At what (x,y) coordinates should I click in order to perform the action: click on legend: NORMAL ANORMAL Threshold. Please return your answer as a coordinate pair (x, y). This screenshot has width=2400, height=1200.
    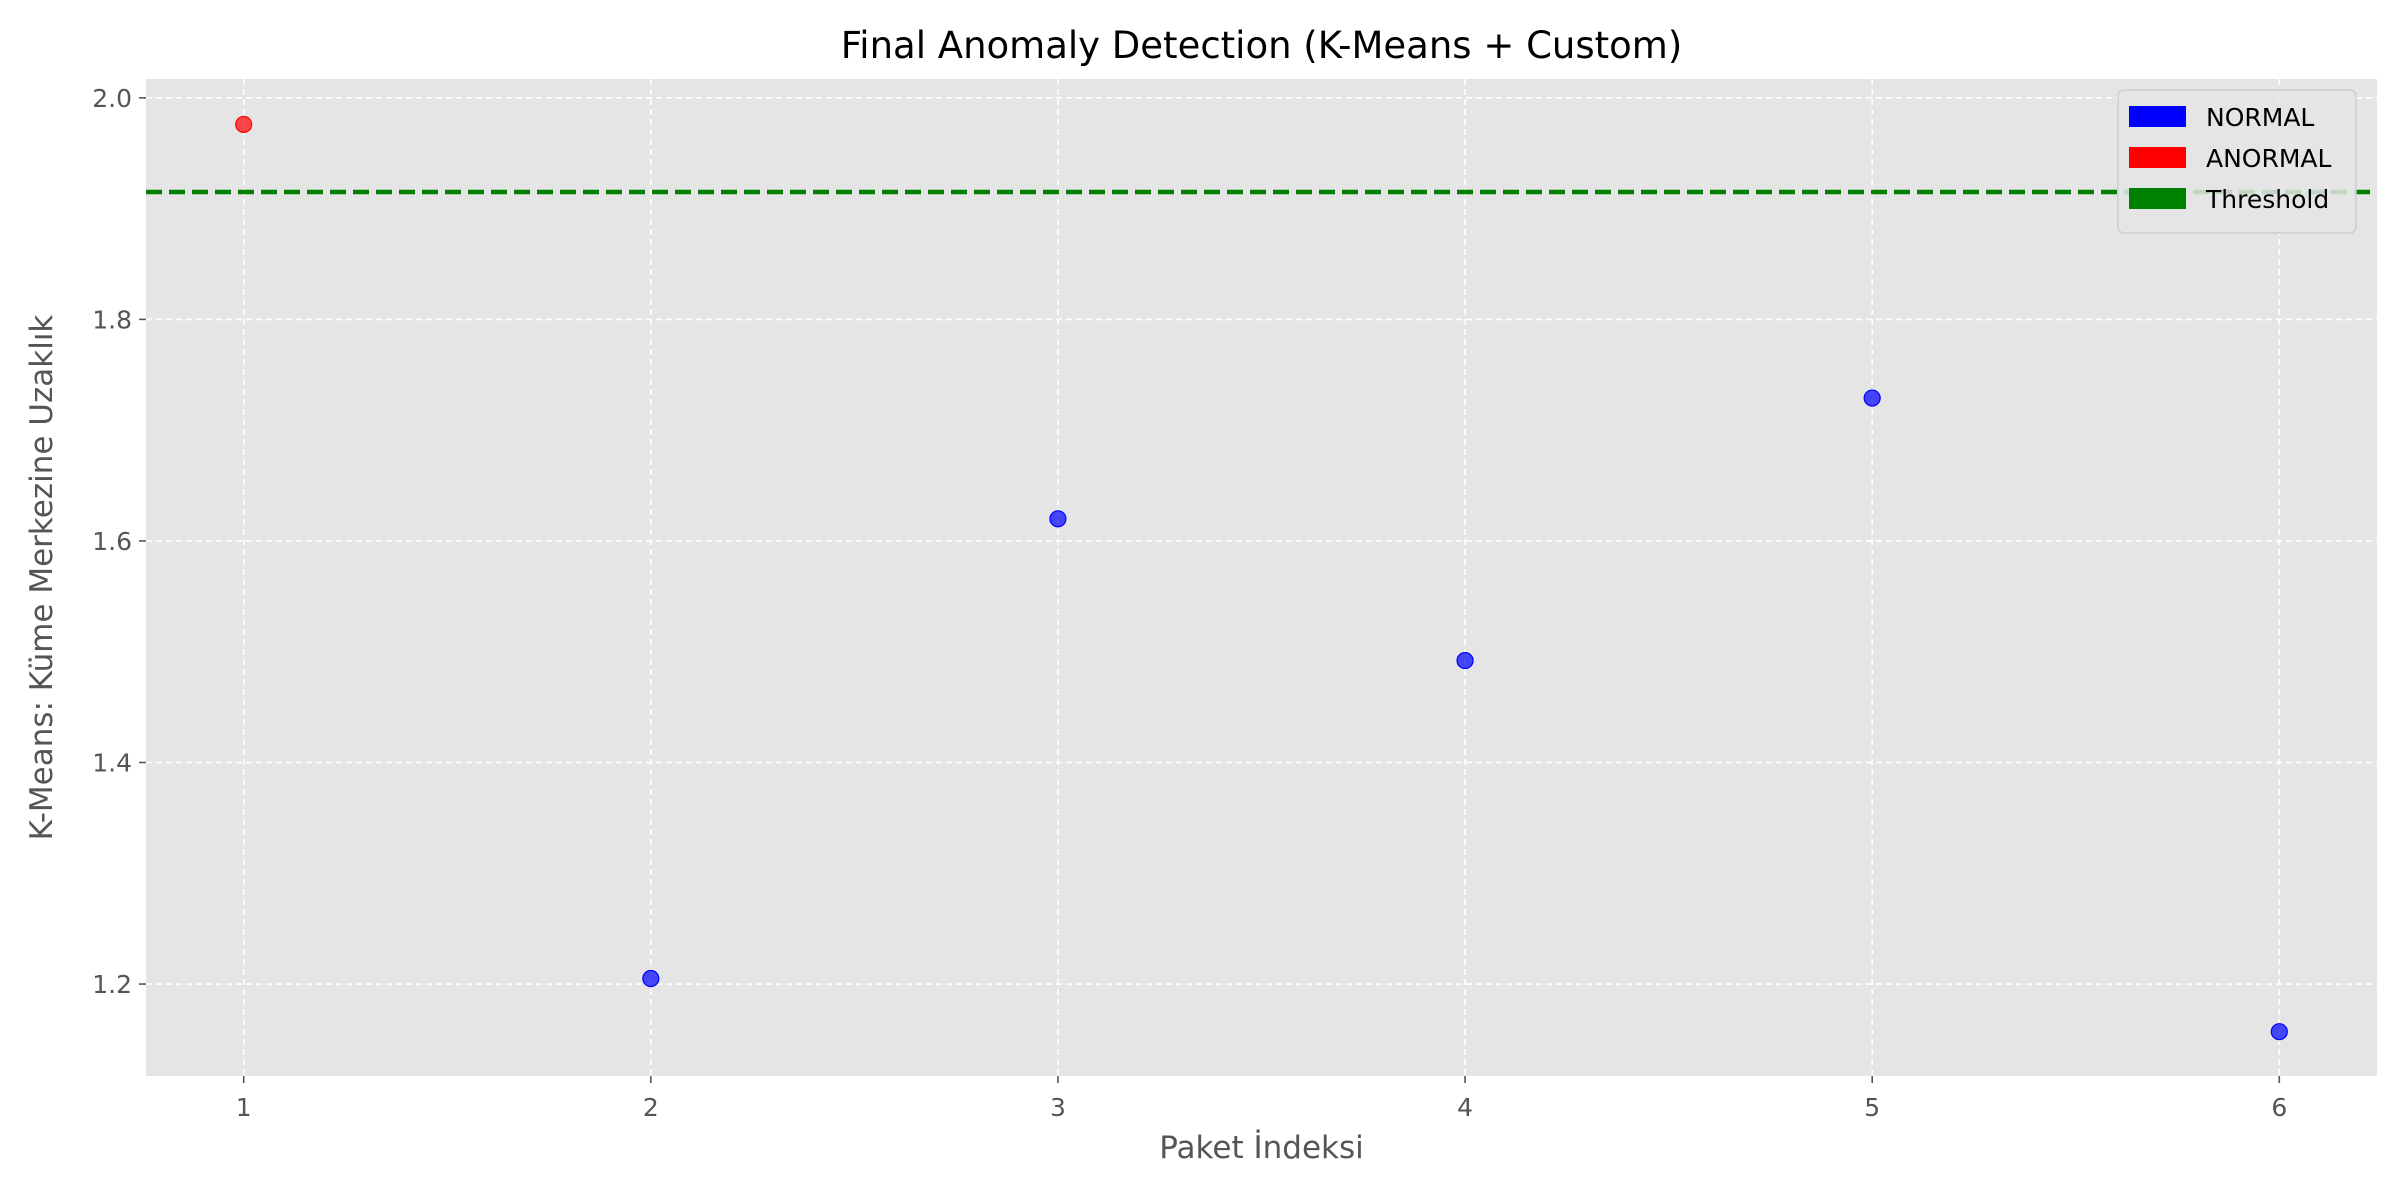
    Looking at the image, I should click on (2237, 161).